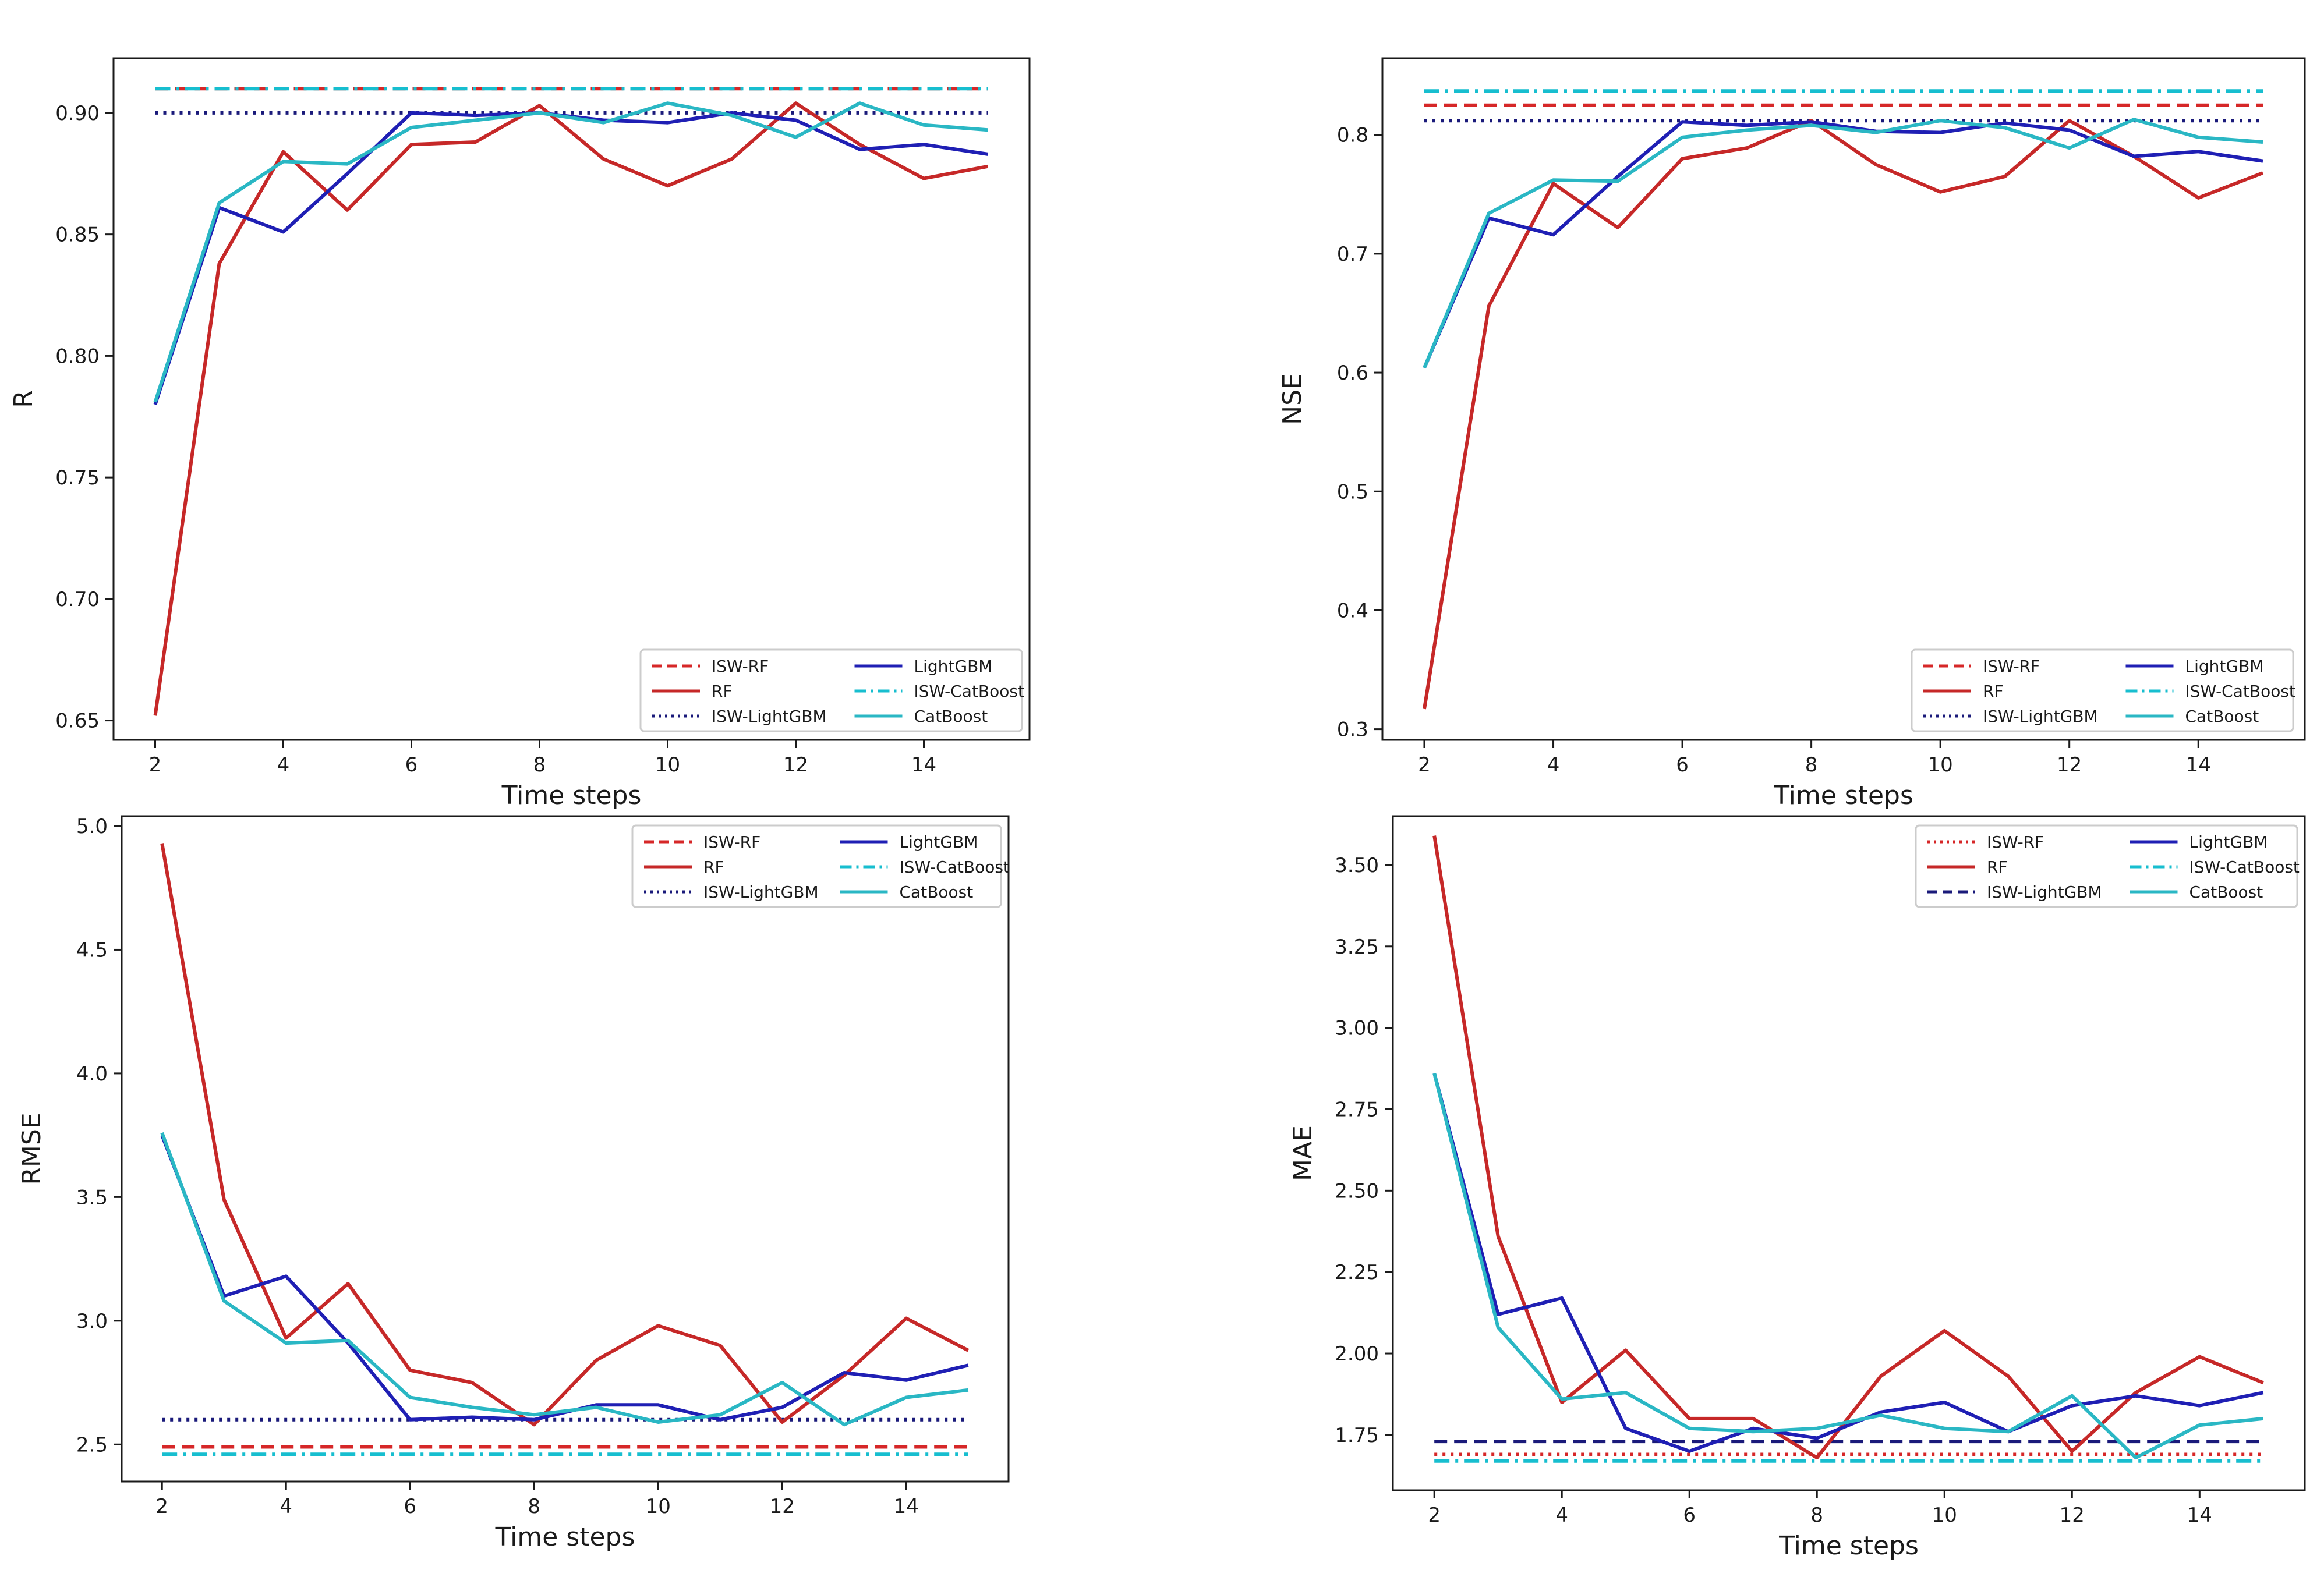 The image size is (2324, 1577). Describe the element at coordinates (1357, 1354) in the screenshot. I see `y-tick-label: 2.00` at that location.